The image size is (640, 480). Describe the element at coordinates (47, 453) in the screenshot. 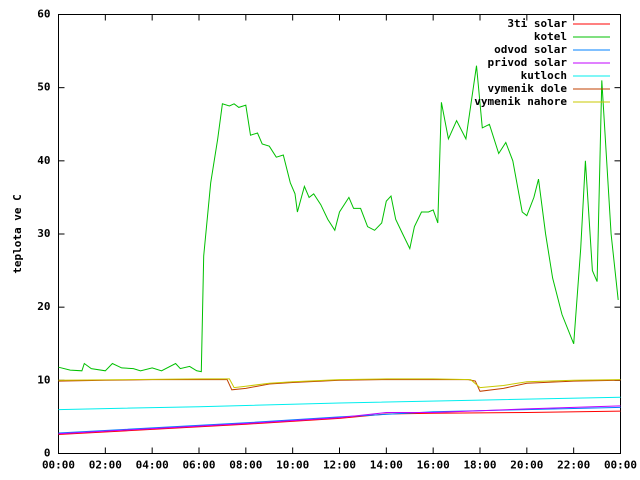

I see `y-tick-label: 0` at that location.